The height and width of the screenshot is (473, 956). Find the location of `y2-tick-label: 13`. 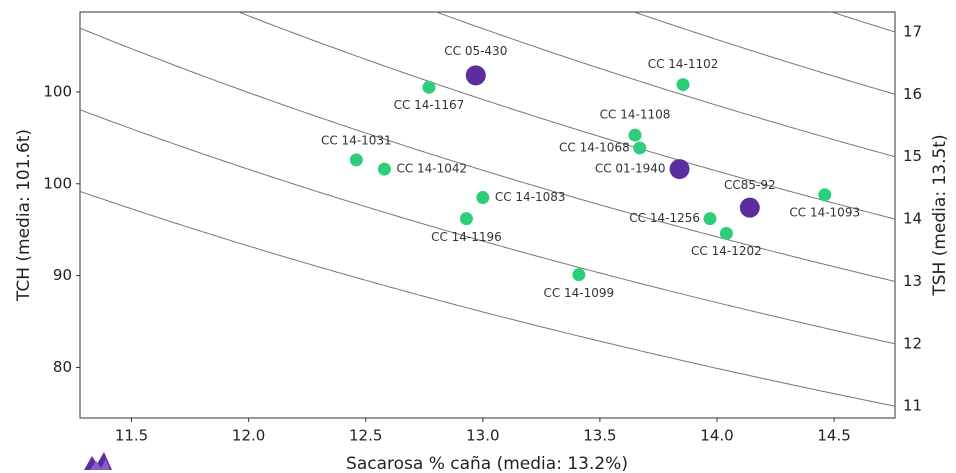

y2-tick-label: 13 is located at coordinates (912, 281).